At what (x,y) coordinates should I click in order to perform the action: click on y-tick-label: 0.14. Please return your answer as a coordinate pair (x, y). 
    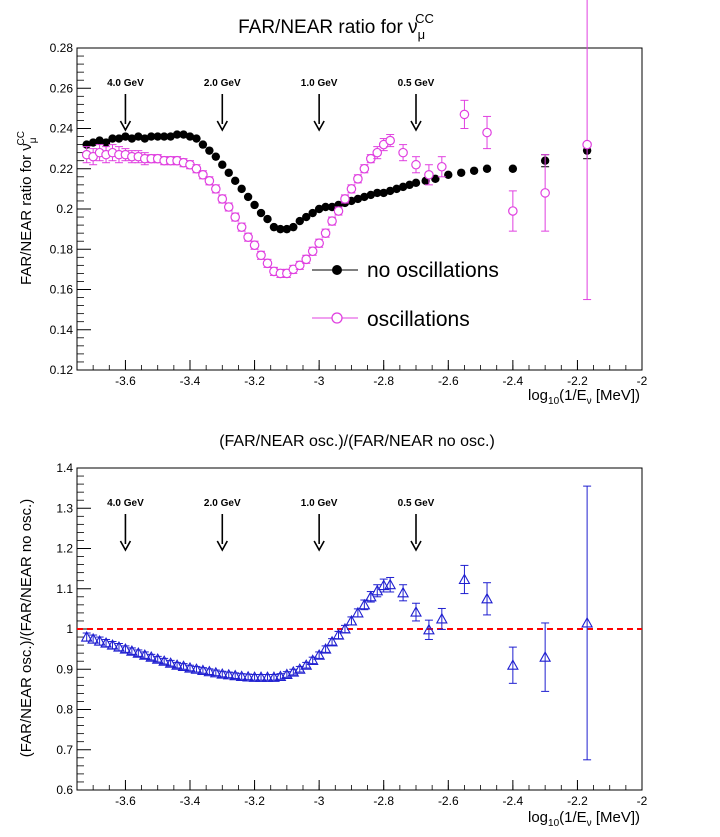
    Looking at the image, I should click on (62, 330).